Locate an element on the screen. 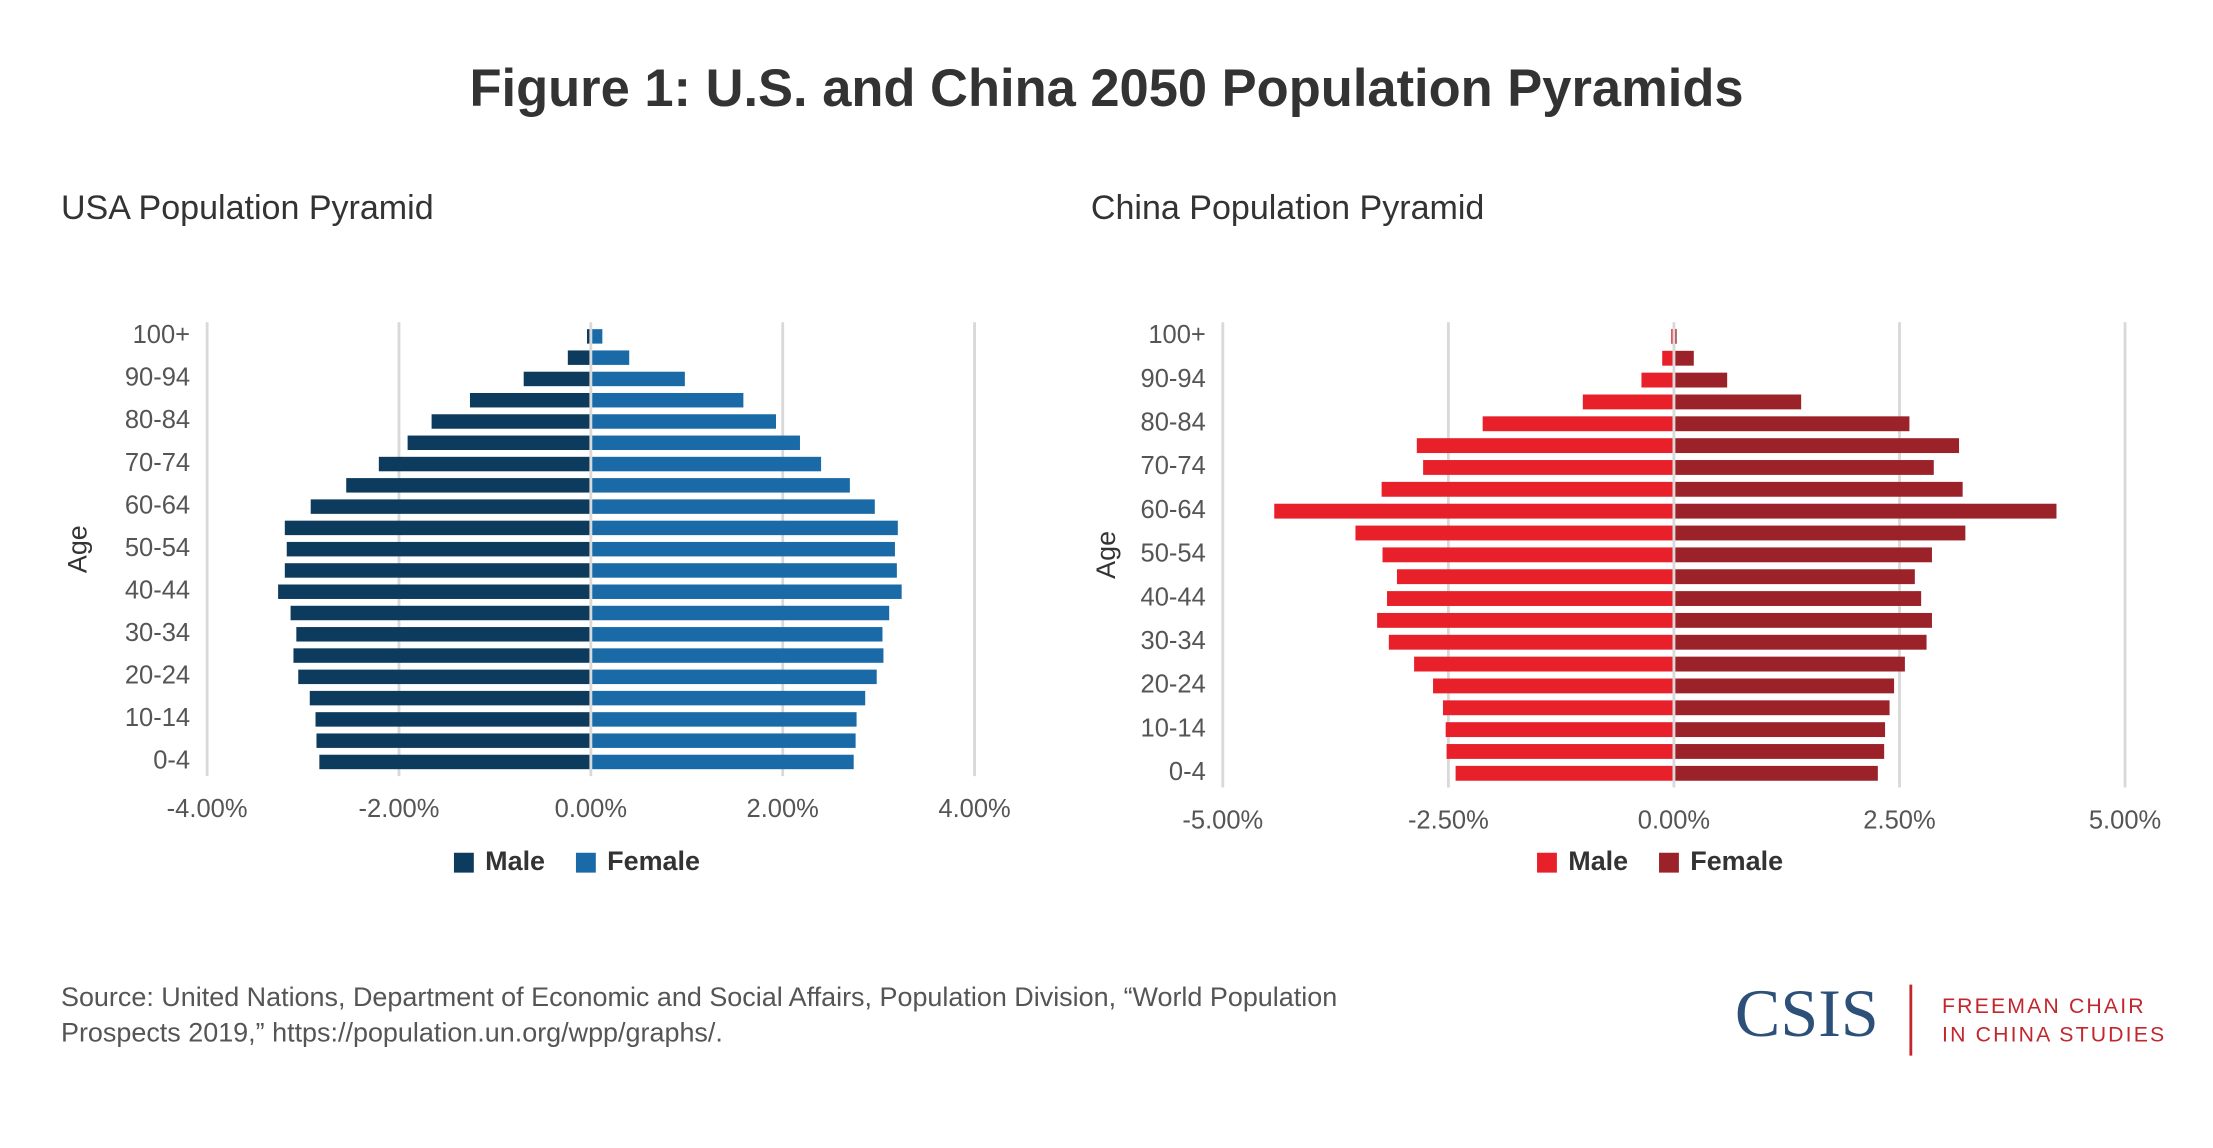 This screenshot has width=2213, height=1148. x-tick-label: -4.00% is located at coordinates (207, 809).